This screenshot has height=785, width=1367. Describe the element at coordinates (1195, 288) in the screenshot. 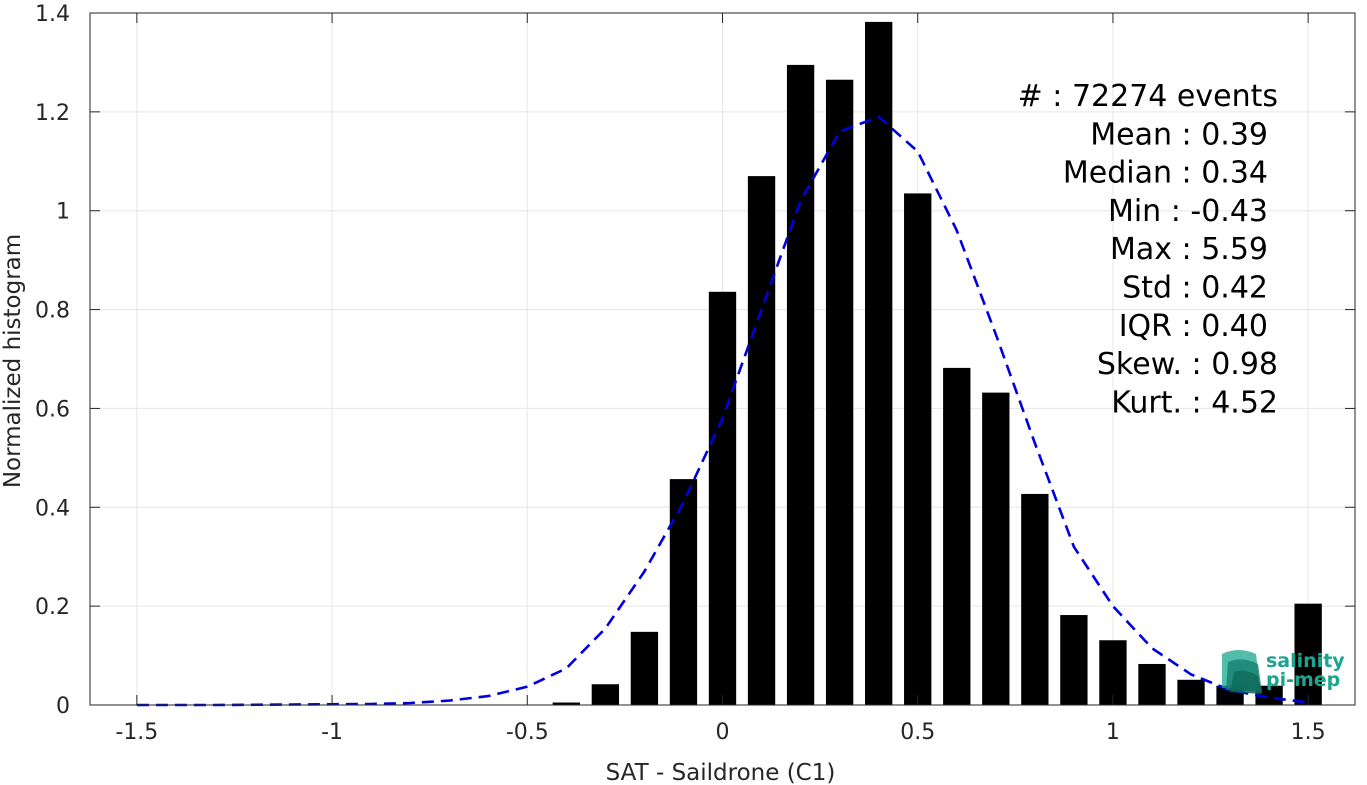

I see `stat-std: Std : 0.42` at that location.